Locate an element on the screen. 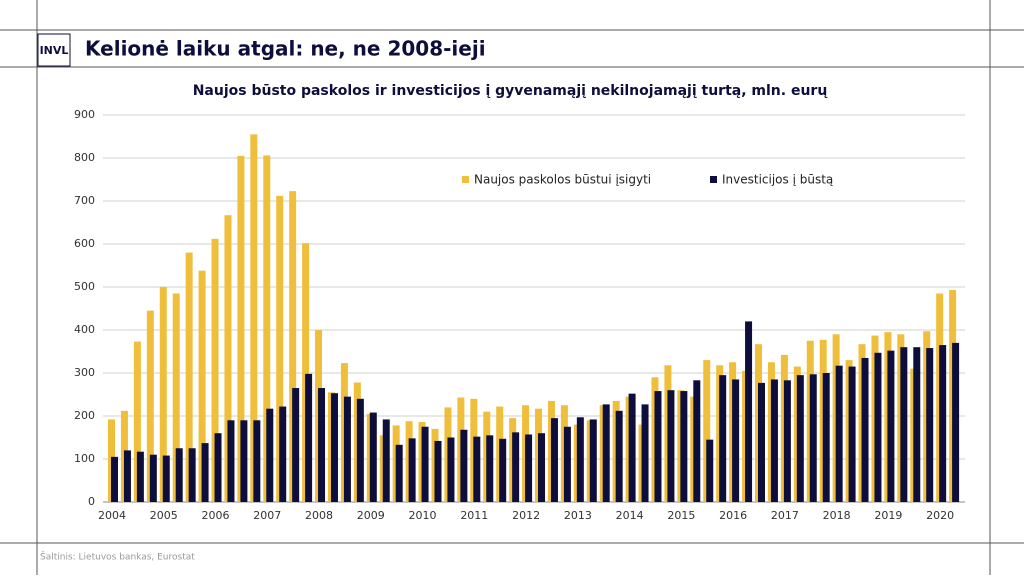 The height and width of the screenshot is (579, 1024). x-tick-label: 2007 is located at coordinates (267, 515).